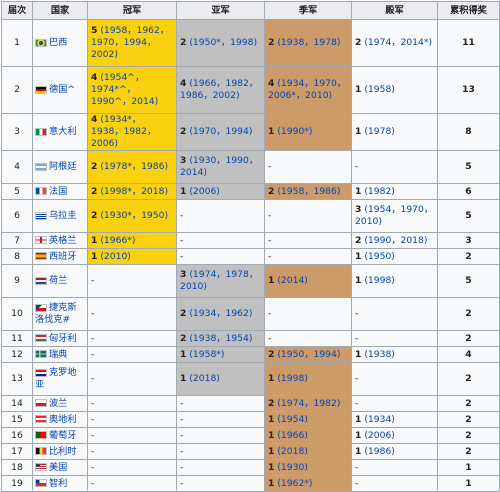 The image size is (500, 492). What do you see at coordinates (60, 10) in the screenshot?
I see `header-country: 国家` at bounding box center [60, 10].